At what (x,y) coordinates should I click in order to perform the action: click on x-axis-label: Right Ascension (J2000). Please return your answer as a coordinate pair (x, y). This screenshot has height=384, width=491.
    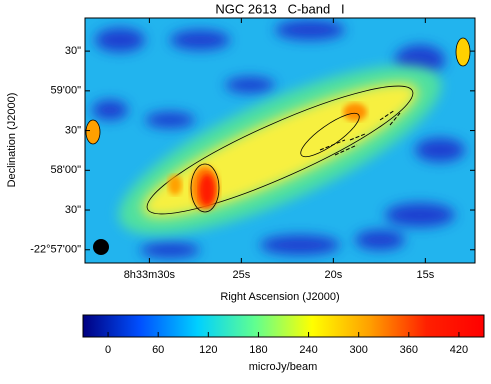
    Looking at the image, I should click on (279, 297).